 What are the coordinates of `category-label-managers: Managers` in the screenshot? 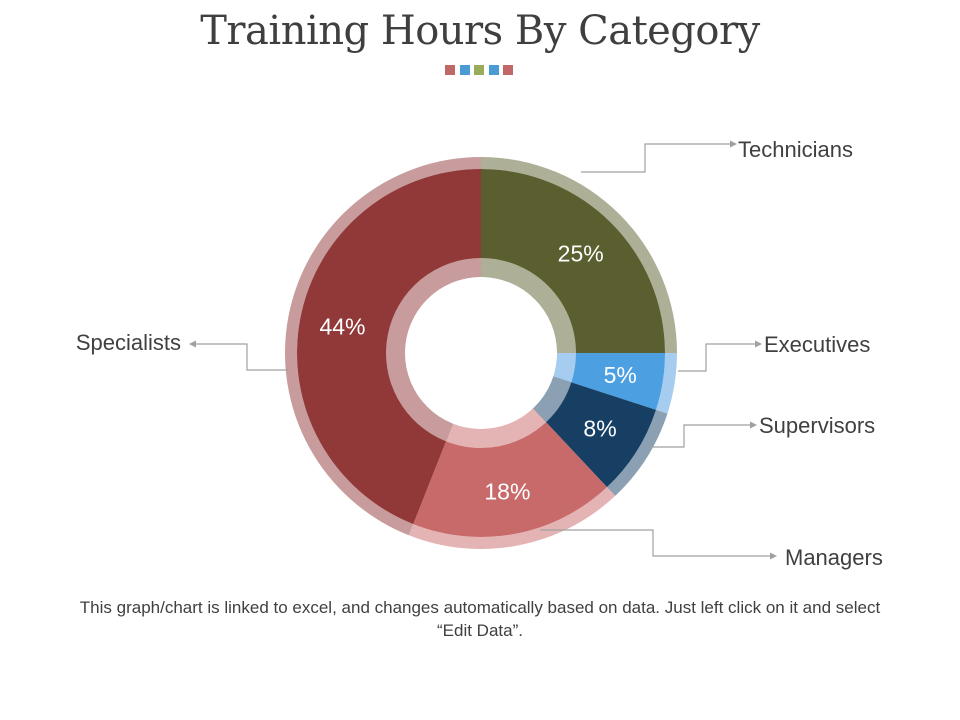 It's located at (834, 557).